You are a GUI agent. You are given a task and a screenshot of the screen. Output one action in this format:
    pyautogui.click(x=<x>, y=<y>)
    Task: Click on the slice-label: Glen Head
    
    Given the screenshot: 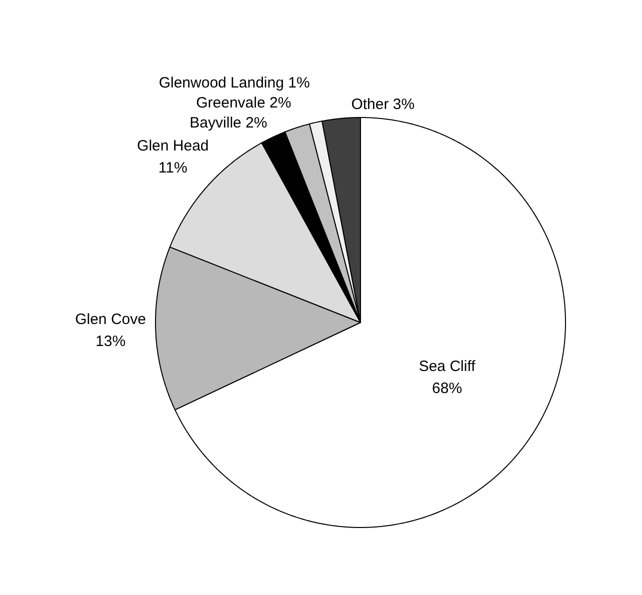 What is the action you would take?
    pyautogui.click(x=173, y=146)
    